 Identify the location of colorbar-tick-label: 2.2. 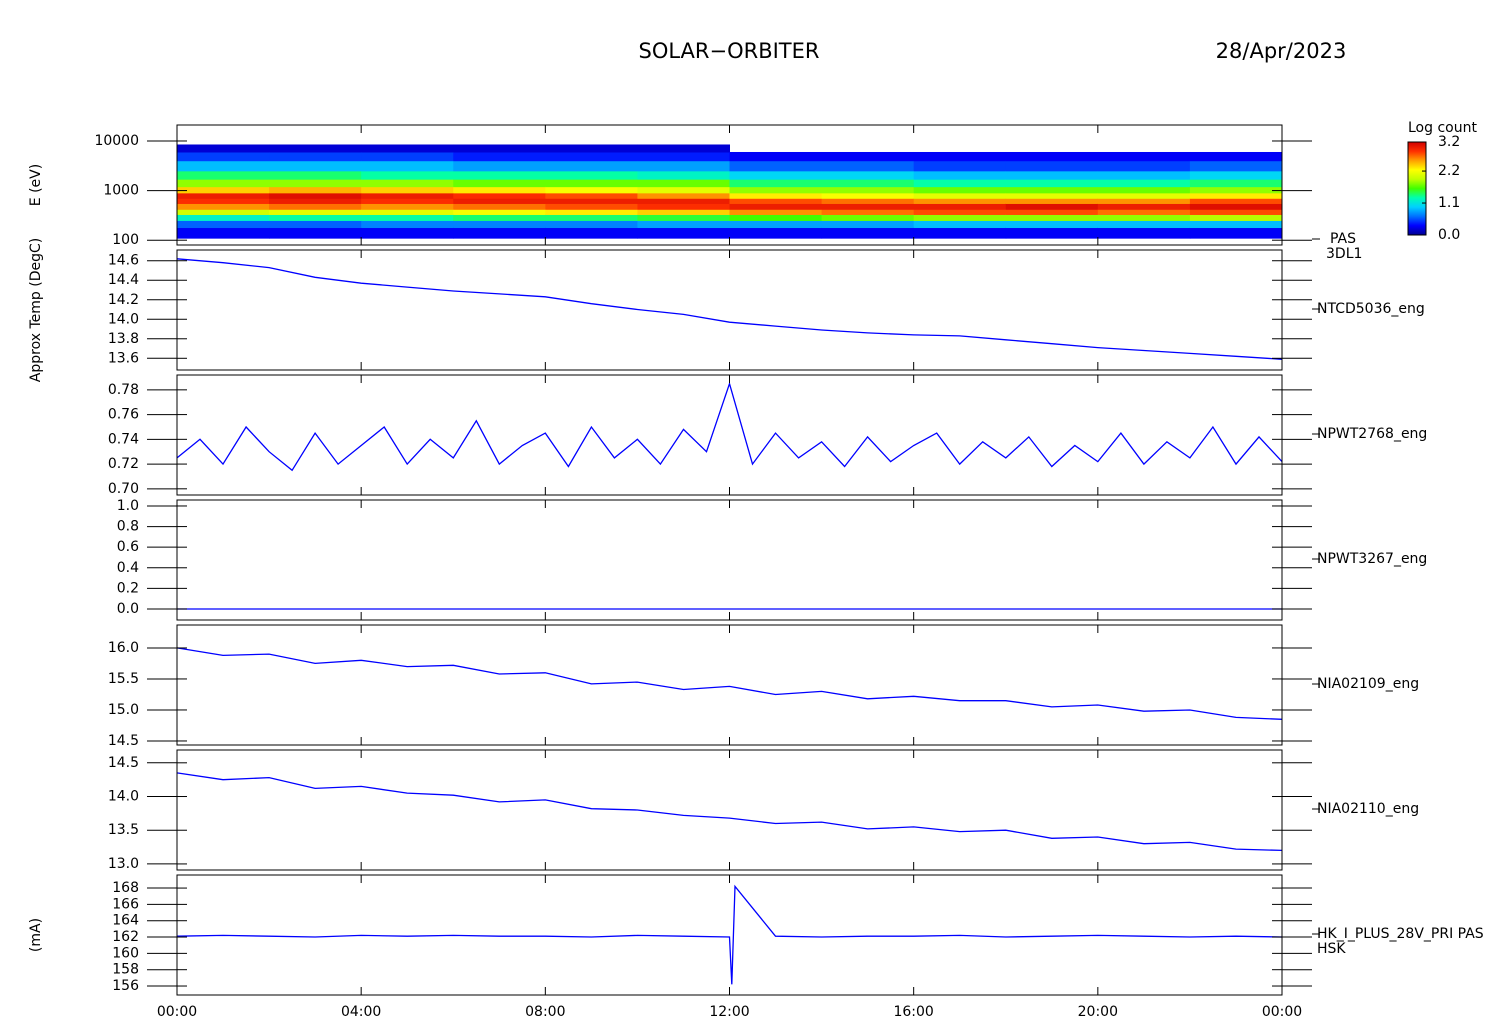
(1449, 171).